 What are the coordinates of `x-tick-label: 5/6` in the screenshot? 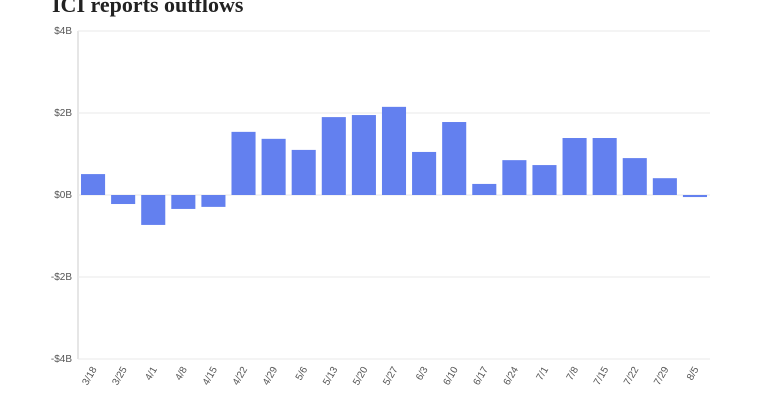 It's located at (302, 374).